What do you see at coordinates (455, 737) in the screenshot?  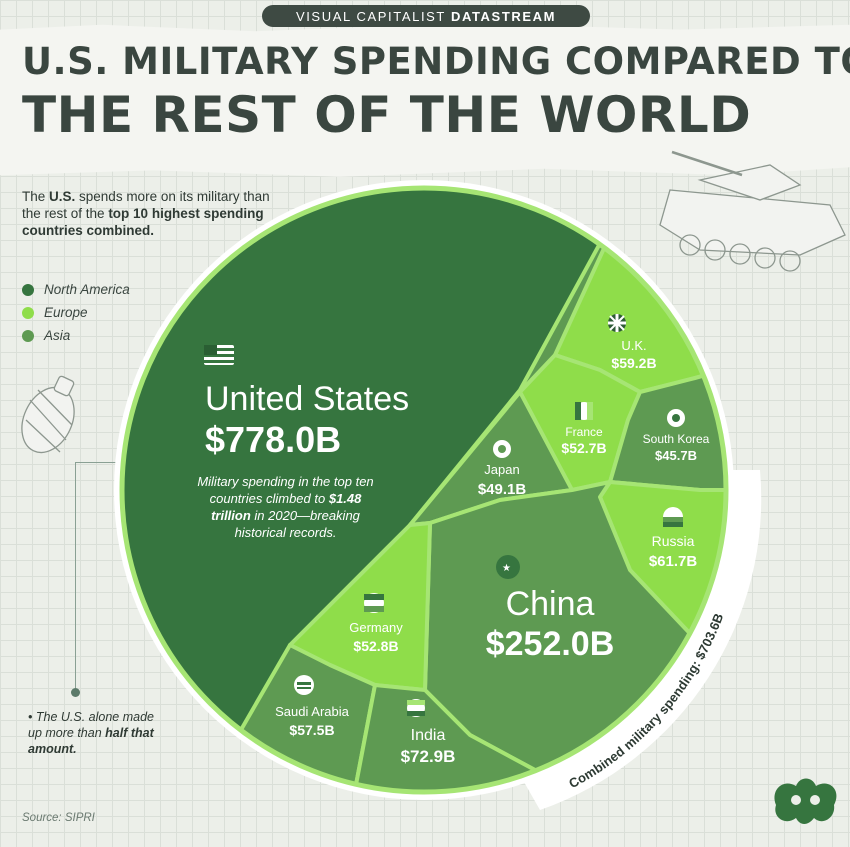 I see `cell-india` at bounding box center [455, 737].